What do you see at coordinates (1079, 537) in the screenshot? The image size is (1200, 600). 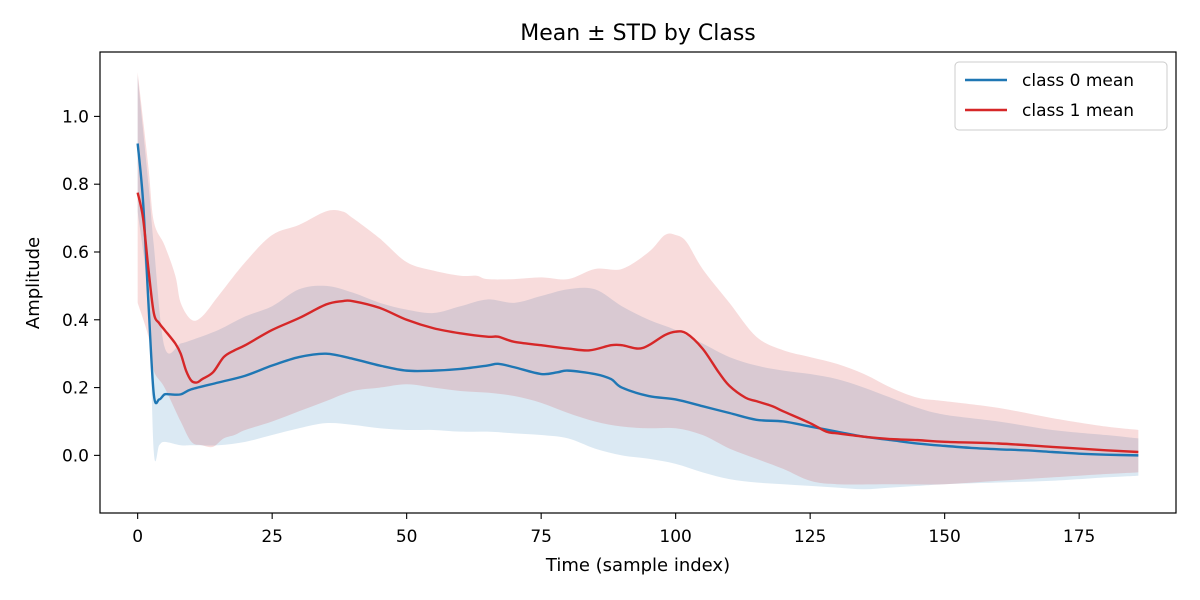 I see `x-tick-label: 175` at bounding box center [1079, 537].